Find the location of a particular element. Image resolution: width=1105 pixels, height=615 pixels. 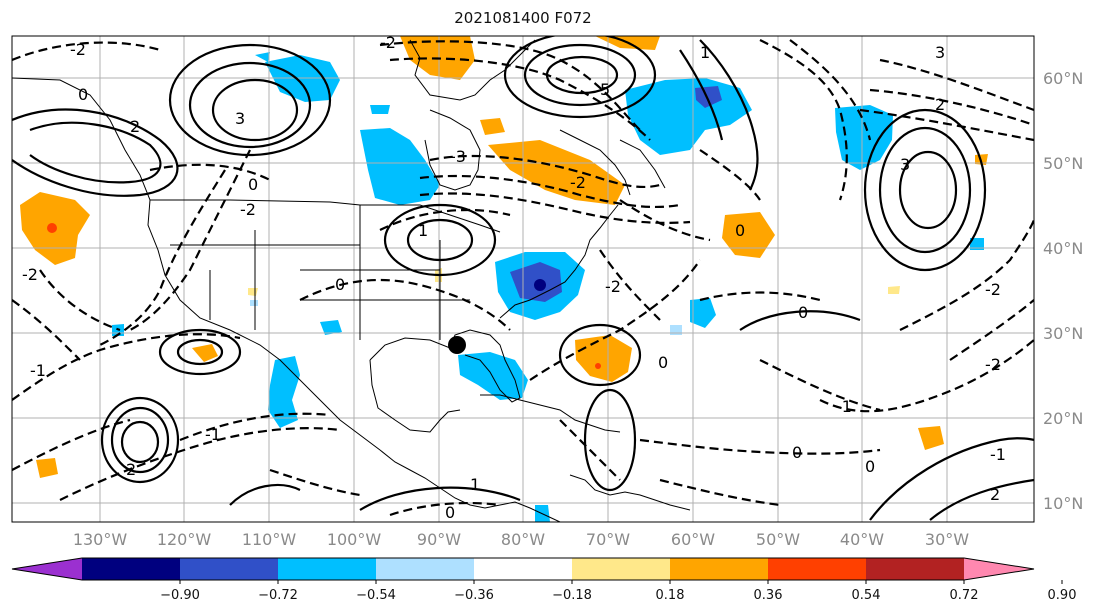

colorbar-tick-label: −0.54 is located at coordinates (376, 595).